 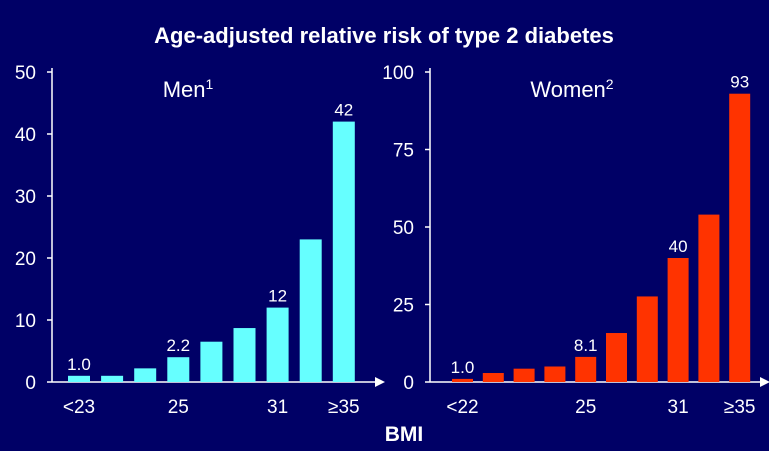 I want to click on women-panel-label-sup: 2, so click(x=610, y=84).